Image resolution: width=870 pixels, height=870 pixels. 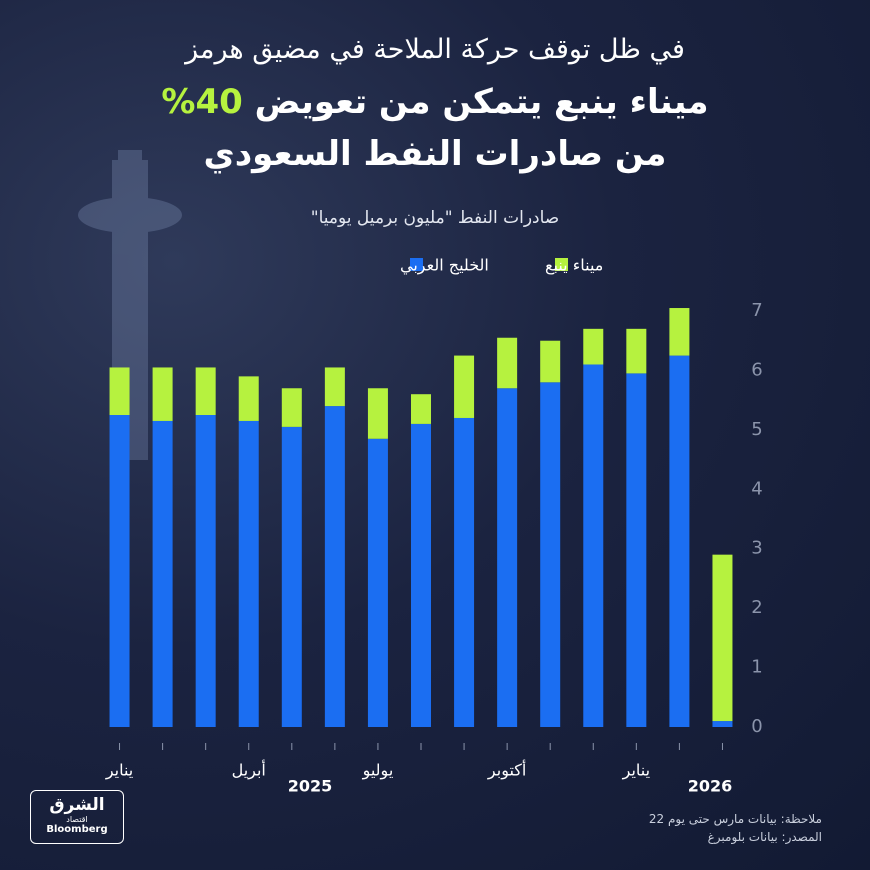 What do you see at coordinates (481, 102) in the screenshot?
I see `title-text: ميناء ينبع يتمكن من تعويض` at bounding box center [481, 102].